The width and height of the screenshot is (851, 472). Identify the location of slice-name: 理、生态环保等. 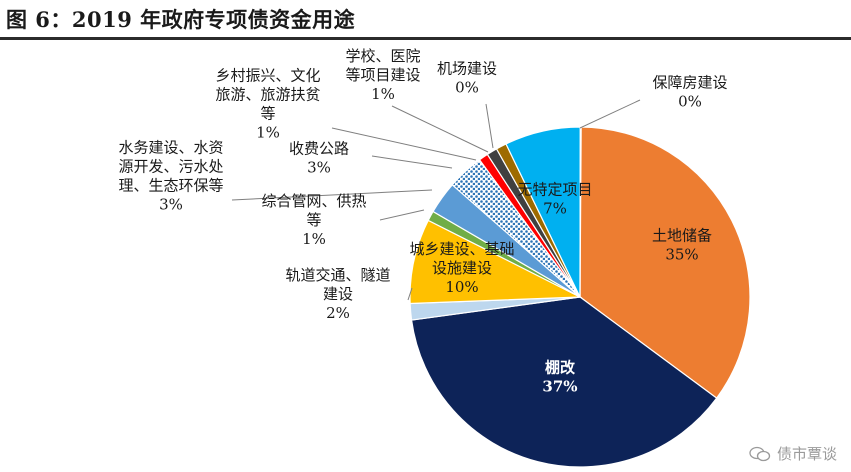
(170, 186).